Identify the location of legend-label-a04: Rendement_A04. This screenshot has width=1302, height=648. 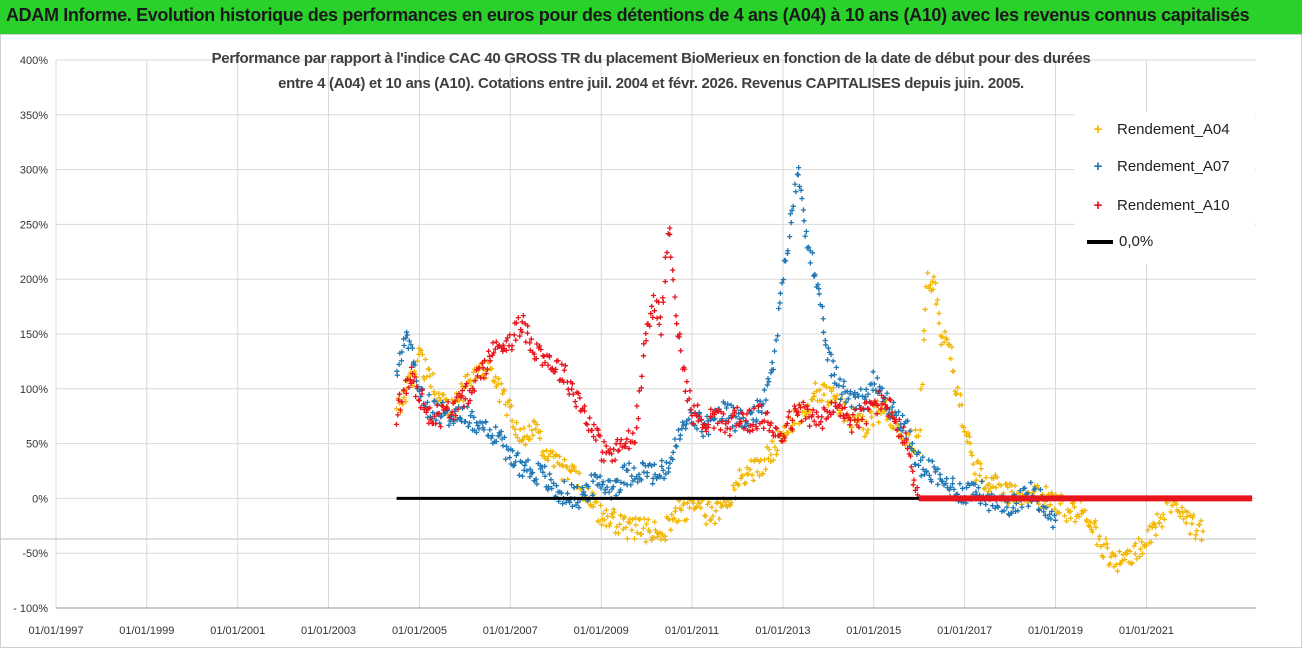
(1173, 129).